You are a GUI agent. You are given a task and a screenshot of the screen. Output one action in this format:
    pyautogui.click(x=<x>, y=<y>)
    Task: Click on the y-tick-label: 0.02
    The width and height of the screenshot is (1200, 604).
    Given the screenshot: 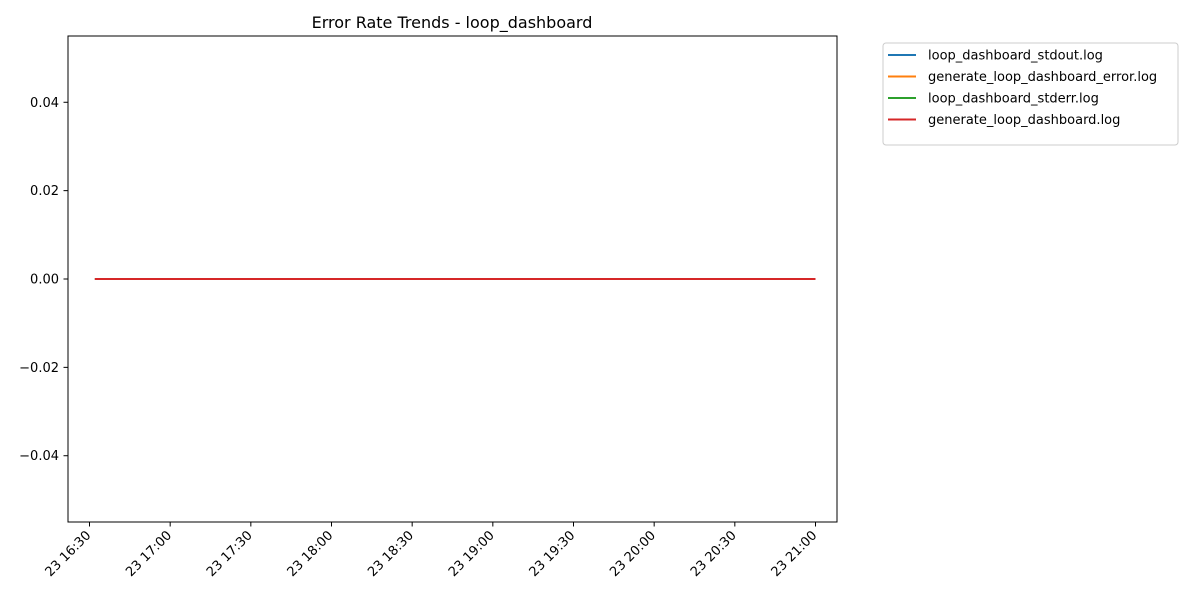 What is the action you would take?
    pyautogui.click(x=44, y=191)
    